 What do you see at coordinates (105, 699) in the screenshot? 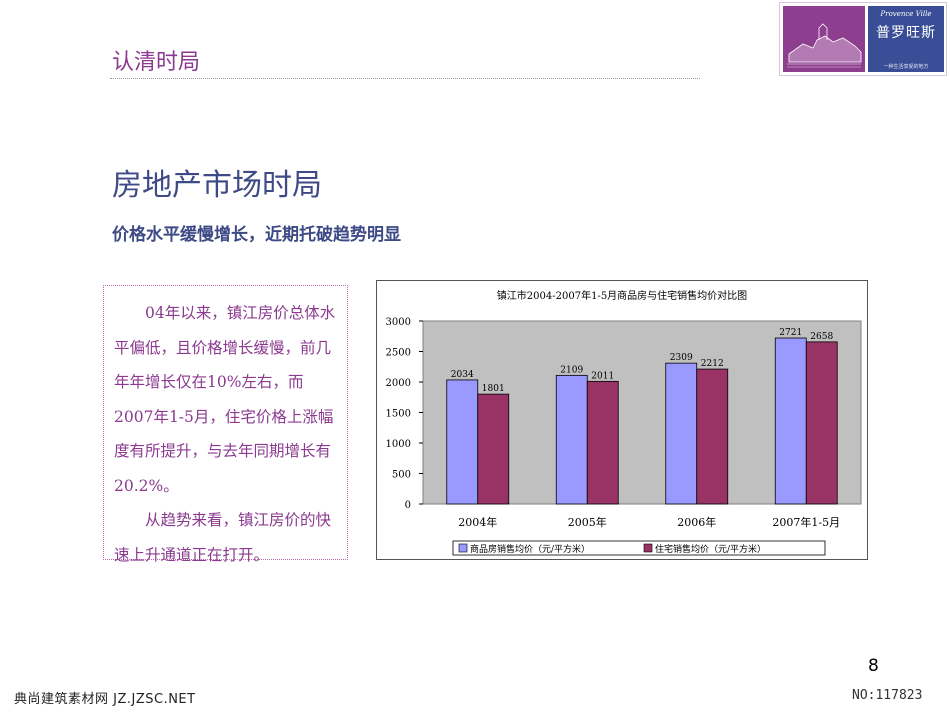
I see `watermark-left: 典尚建筑素材网 JZ.JZSC.NET` at bounding box center [105, 699].